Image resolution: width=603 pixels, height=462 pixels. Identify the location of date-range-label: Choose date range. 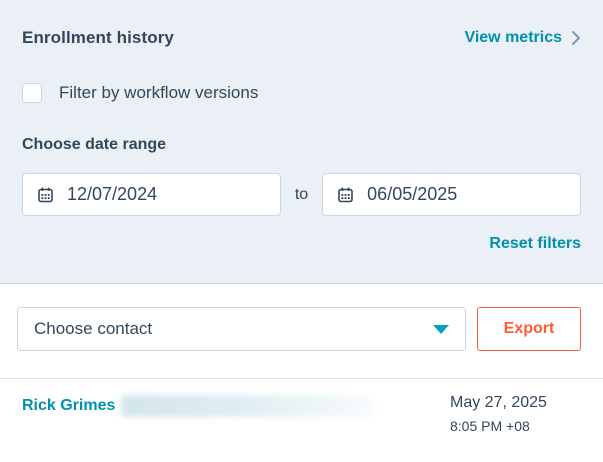
(94, 144).